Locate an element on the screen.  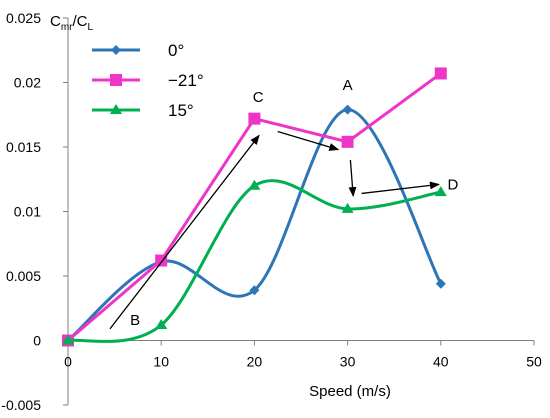
legend-label: 15° is located at coordinates (181, 110).